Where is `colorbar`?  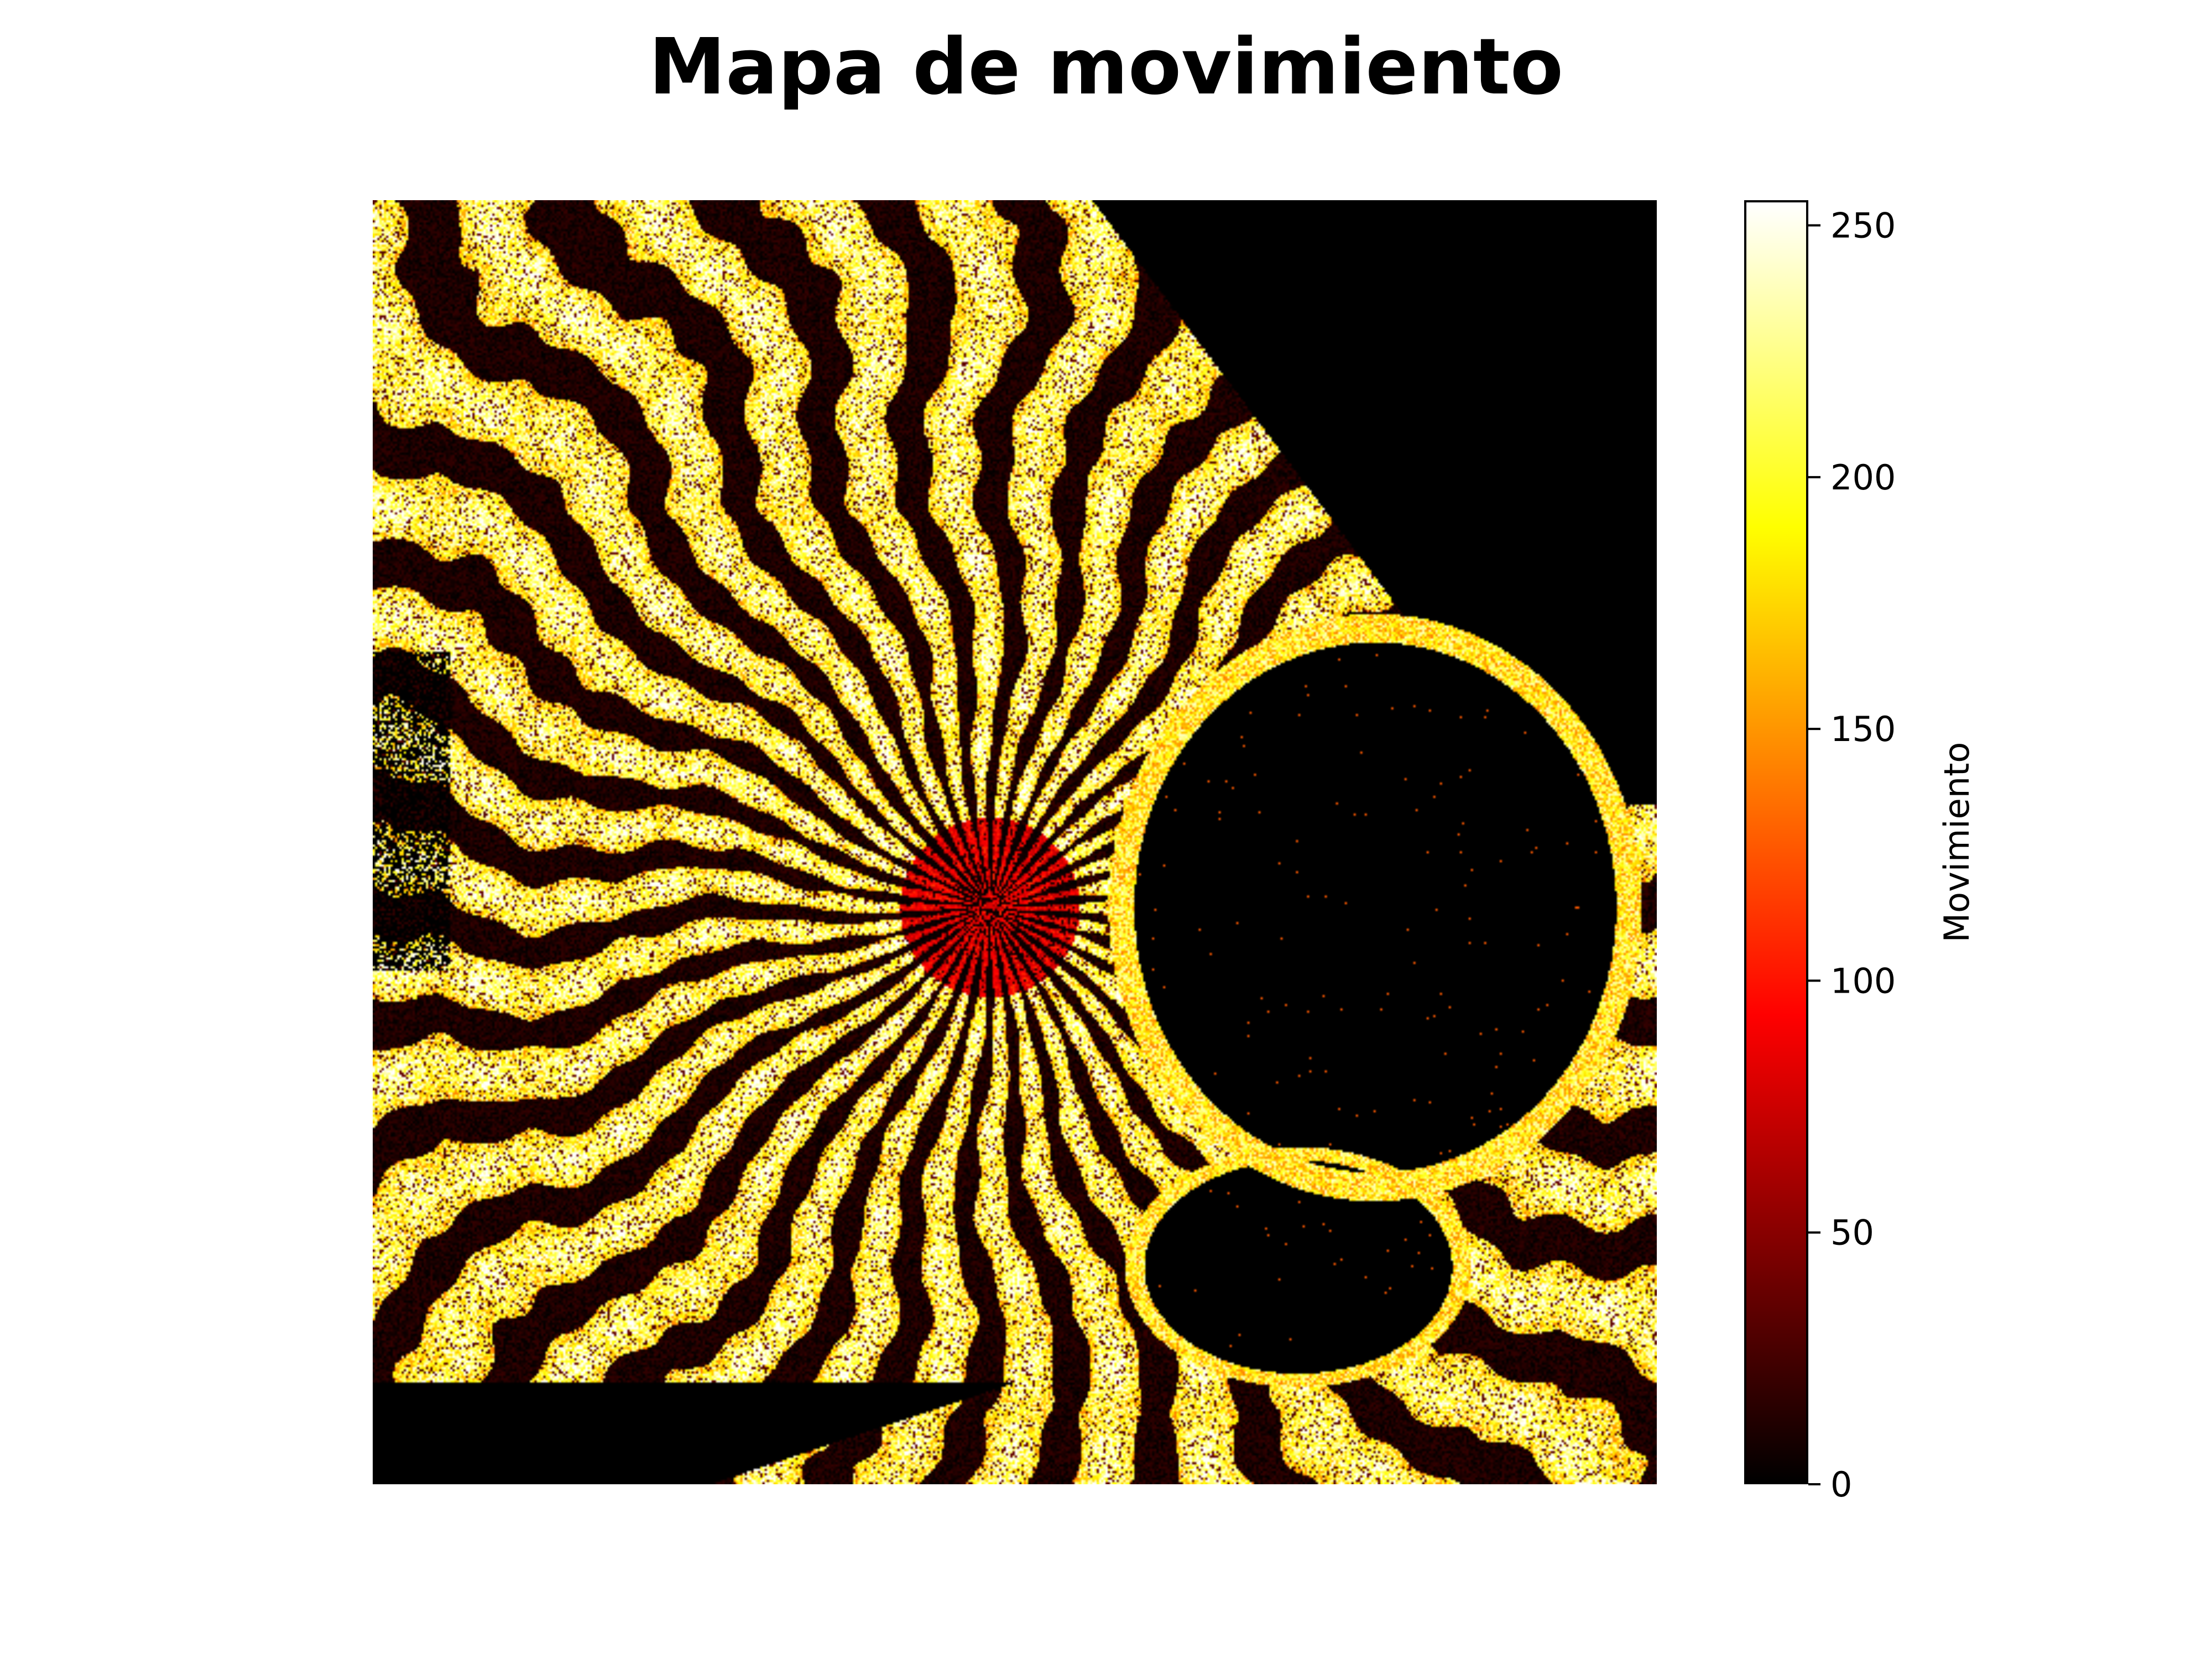
colorbar is located at coordinates (1776, 842).